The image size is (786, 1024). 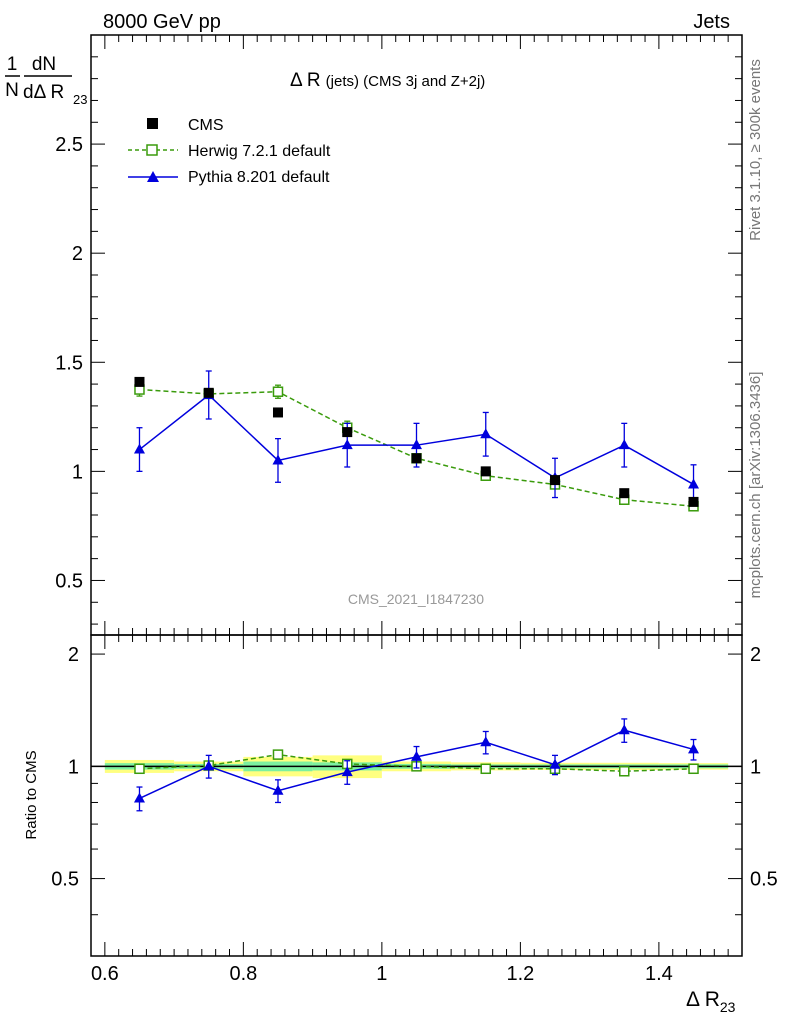 What do you see at coordinates (711, 1001) in the screenshot?
I see `xlabel: Δ R23` at bounding box center [711, 1001].